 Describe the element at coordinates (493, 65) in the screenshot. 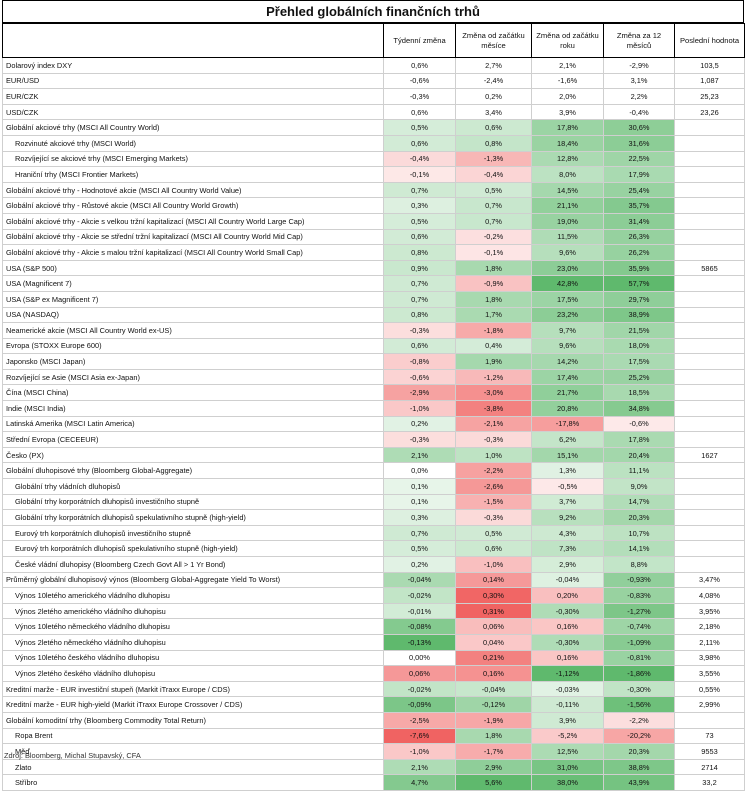

I see `change-cell: 2,7%` at that location.